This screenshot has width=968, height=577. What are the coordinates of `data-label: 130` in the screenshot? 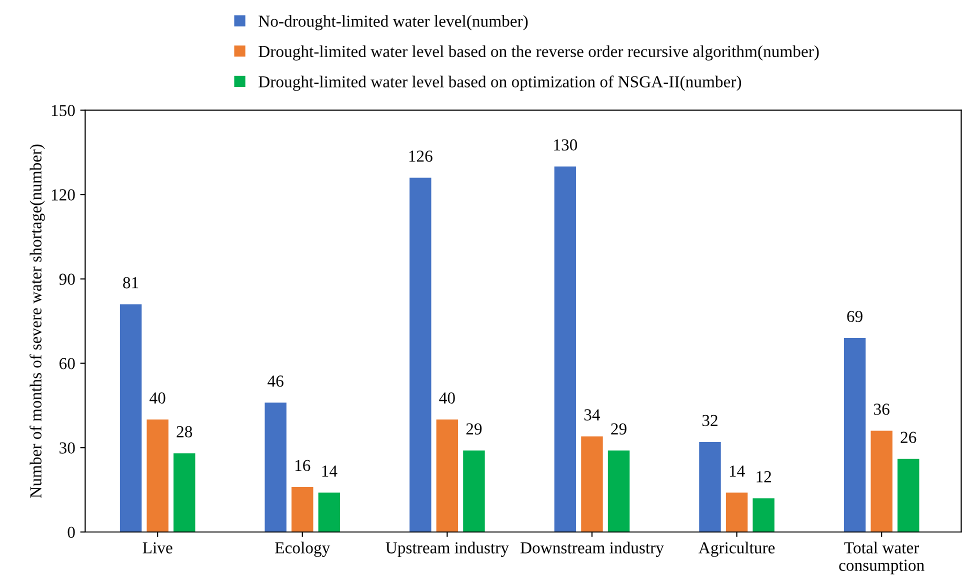 It's located at (566, 145).